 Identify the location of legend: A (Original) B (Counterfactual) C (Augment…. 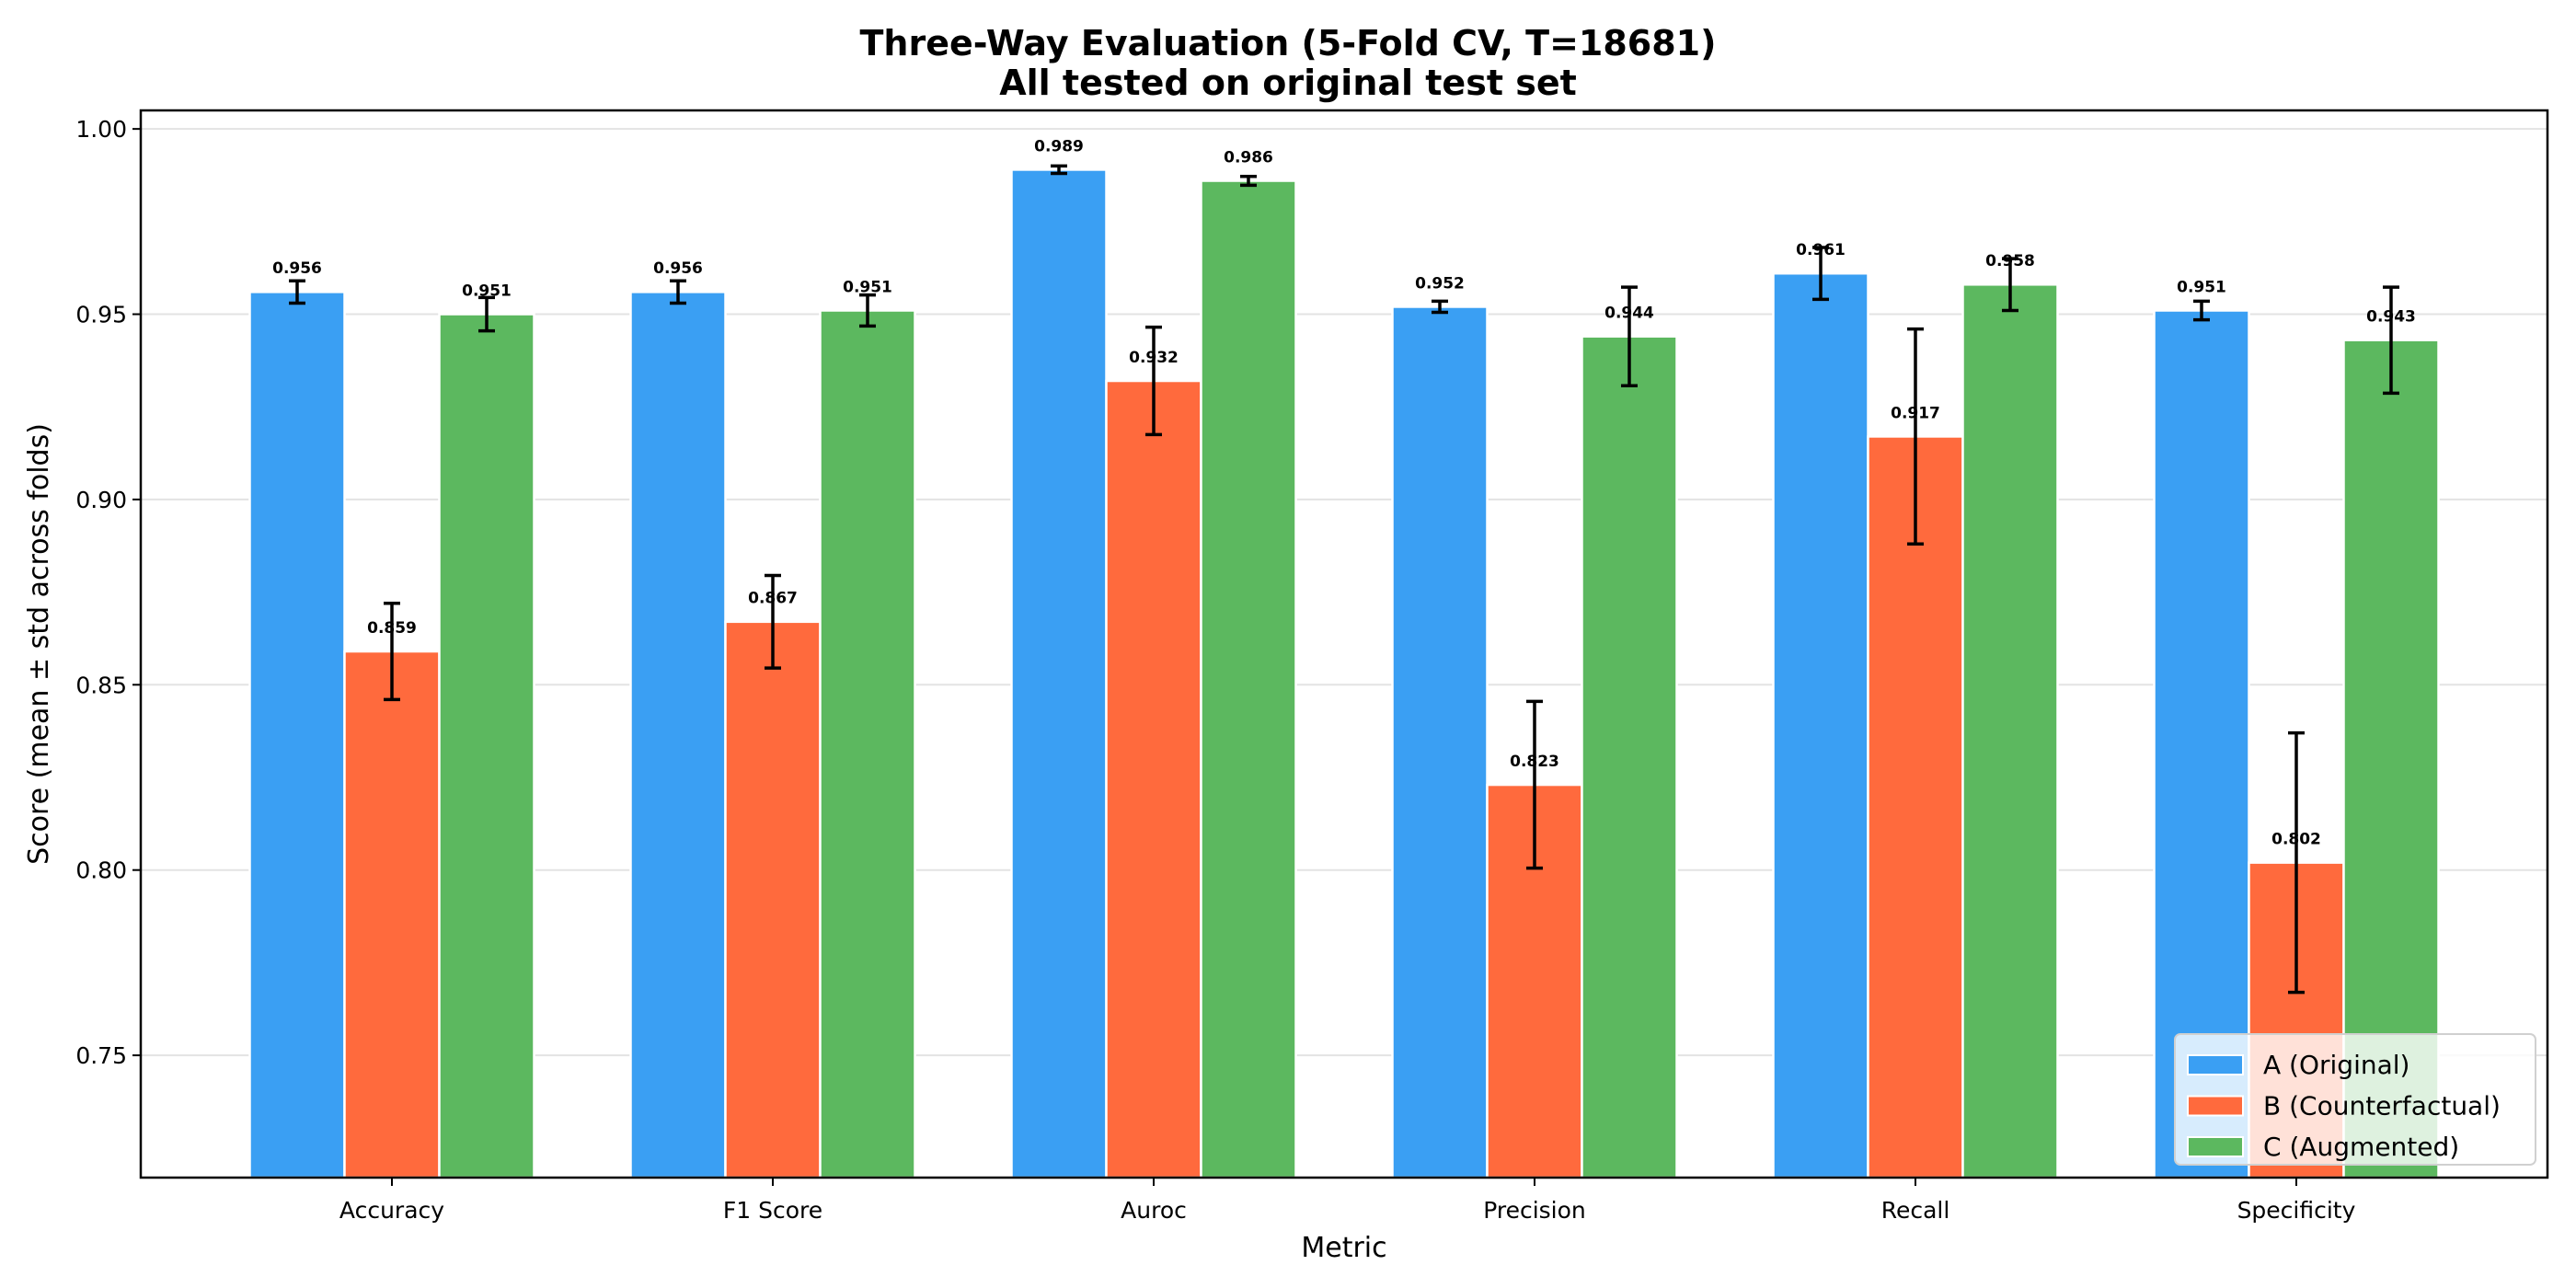
(2355, 1099).